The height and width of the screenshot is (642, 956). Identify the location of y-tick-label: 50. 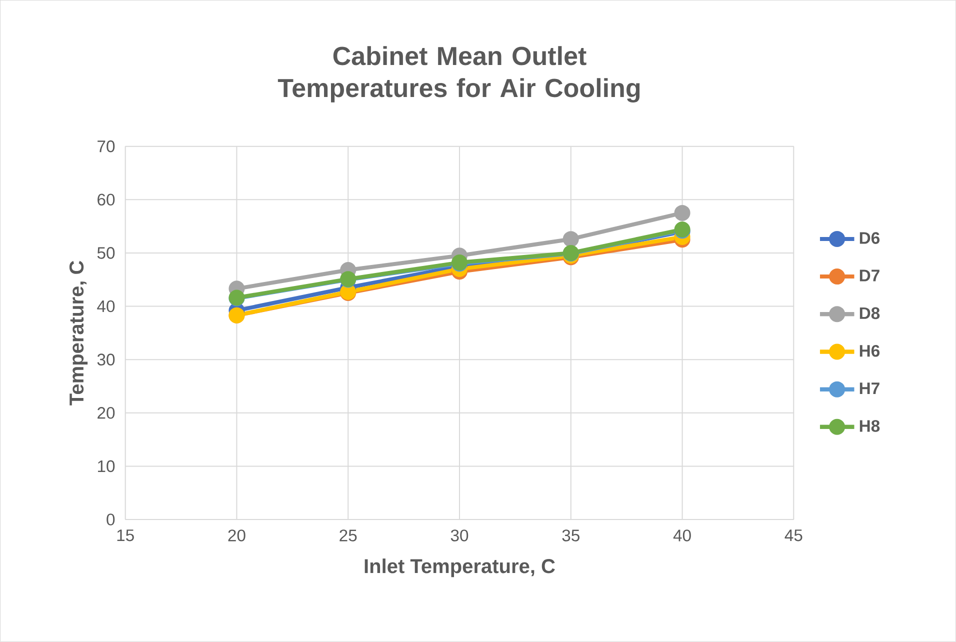
(106, 253).